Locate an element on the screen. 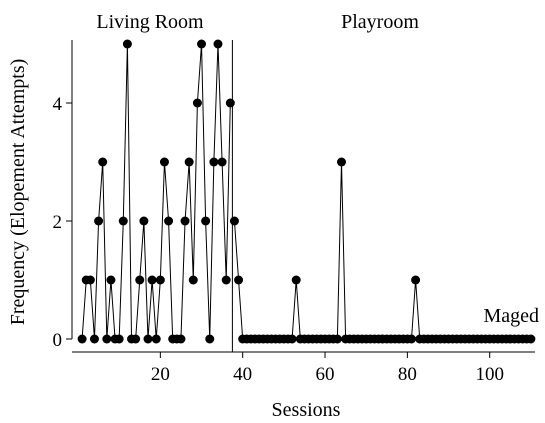 Image resolution: width=545 pixels, height=423 pixels. y-tick-label: 2 is located at coordinates (58, 222).